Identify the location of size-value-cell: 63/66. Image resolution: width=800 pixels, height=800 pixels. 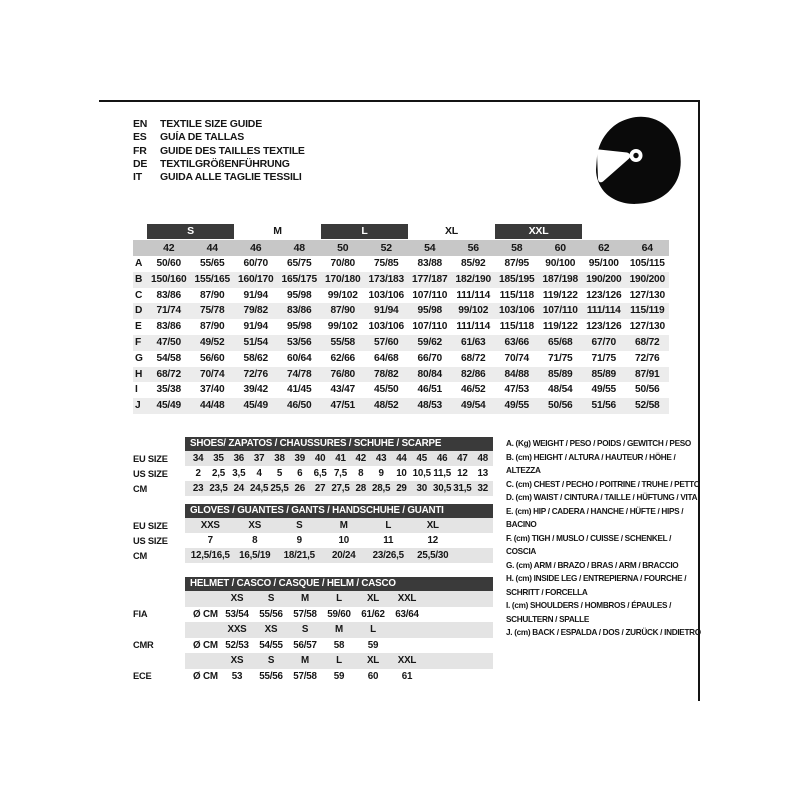
(517, 342).